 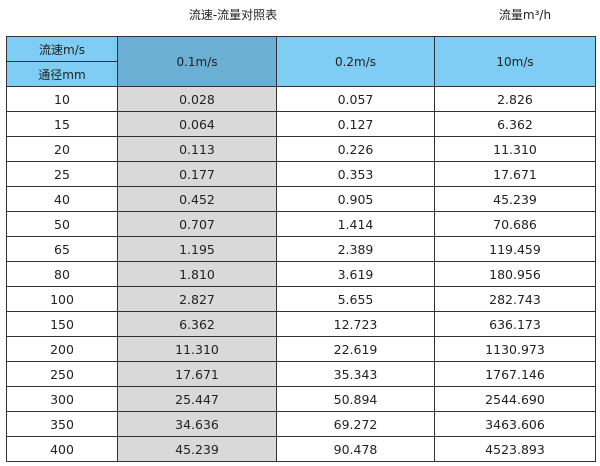 What do you see at coordinates (62, 274) in the screenshot?
I see `diameter-cell: 80` at bounding box center [62, 274].